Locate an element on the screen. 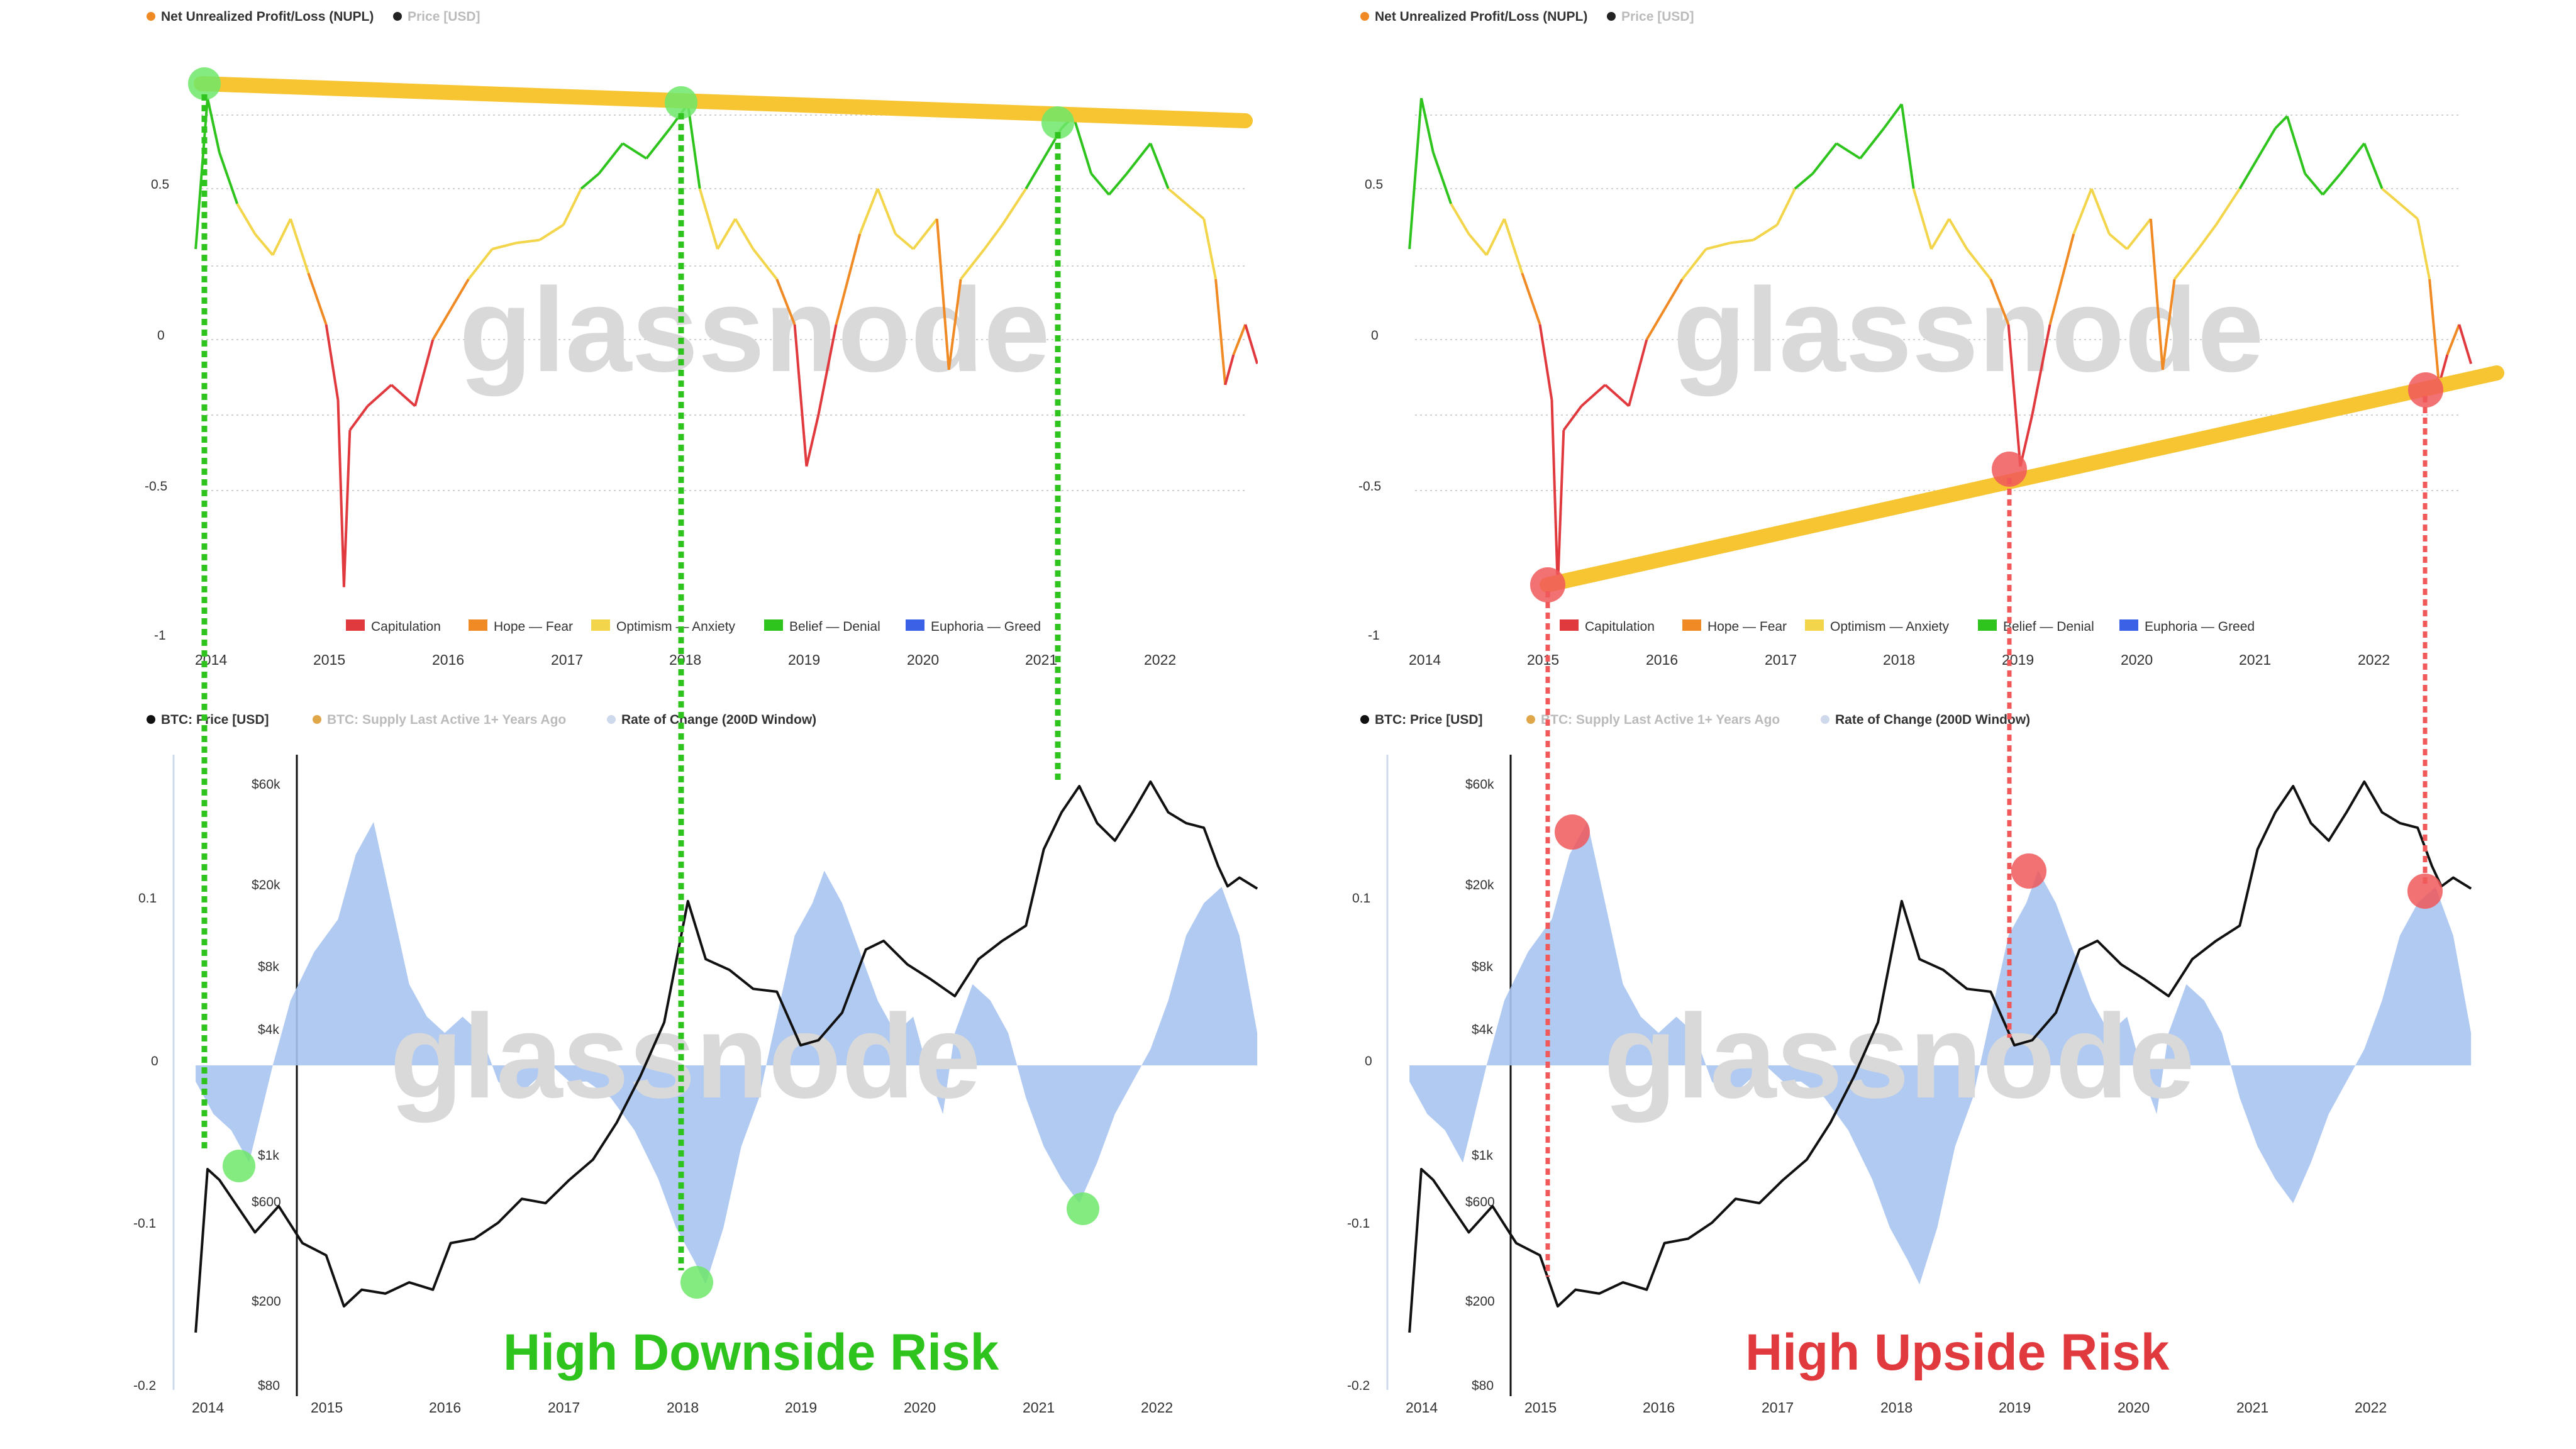 This screenshot has width=2576, height=1449. x-tick-2017: 2017 is located at coordinates (1781, 660).